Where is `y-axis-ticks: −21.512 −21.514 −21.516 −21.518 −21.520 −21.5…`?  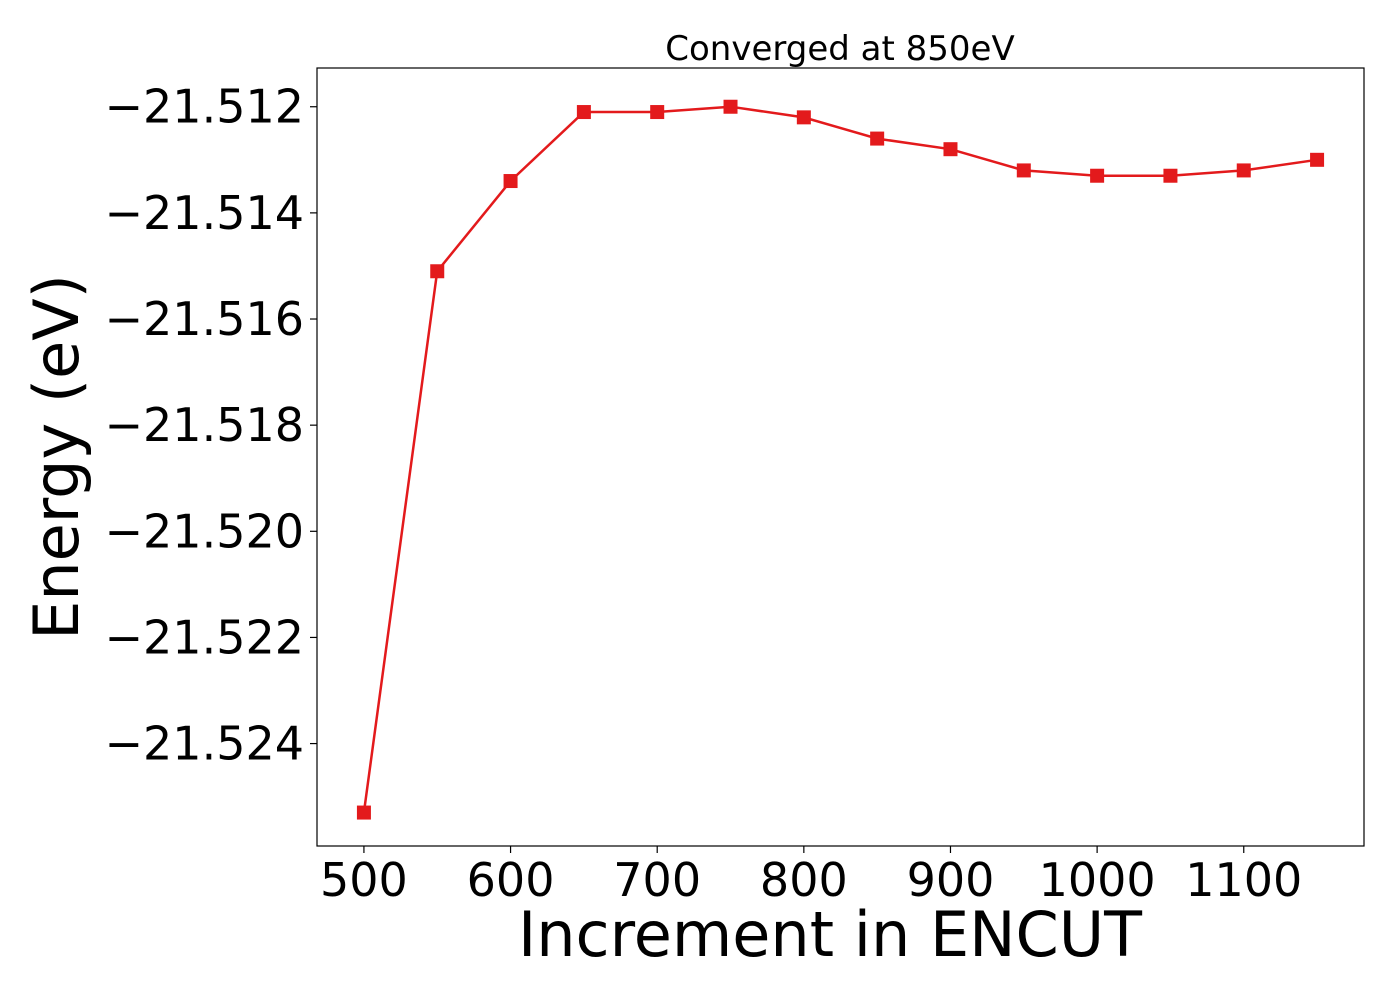 y-axis-ticks: −21.512 −21.514 −21.516 −21.518 −21.520 −21.5… is located at coordinates (211, 425).